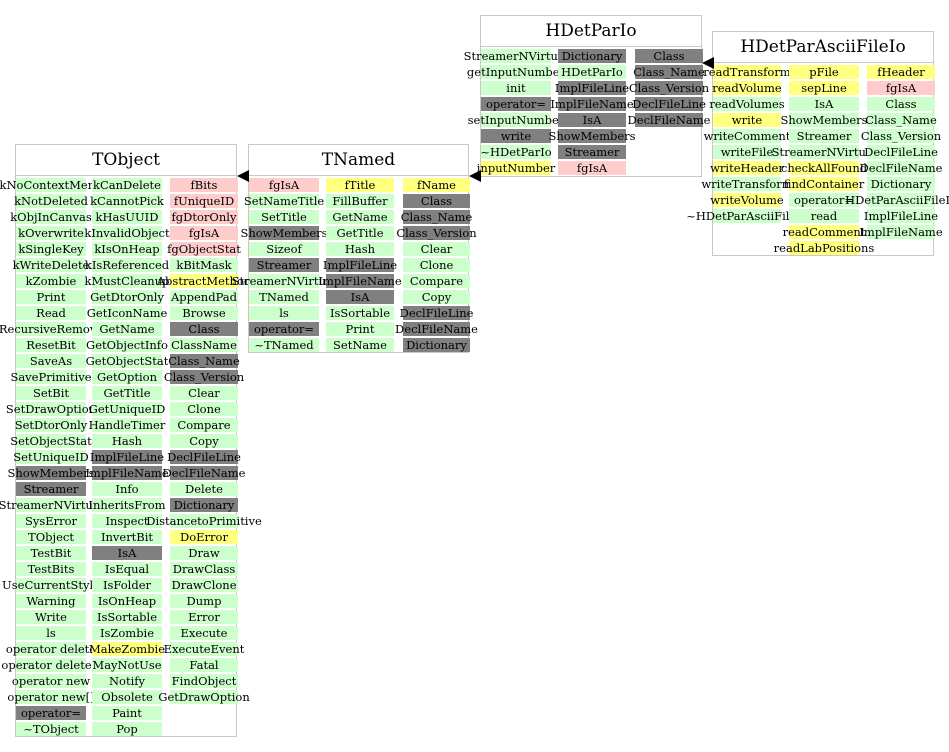 Image resolution: width=949 pixels, height=752 pixels. Describe the element at coordinates (51, 393) in the screenshot. I see `member-label: SetBit` at that location.